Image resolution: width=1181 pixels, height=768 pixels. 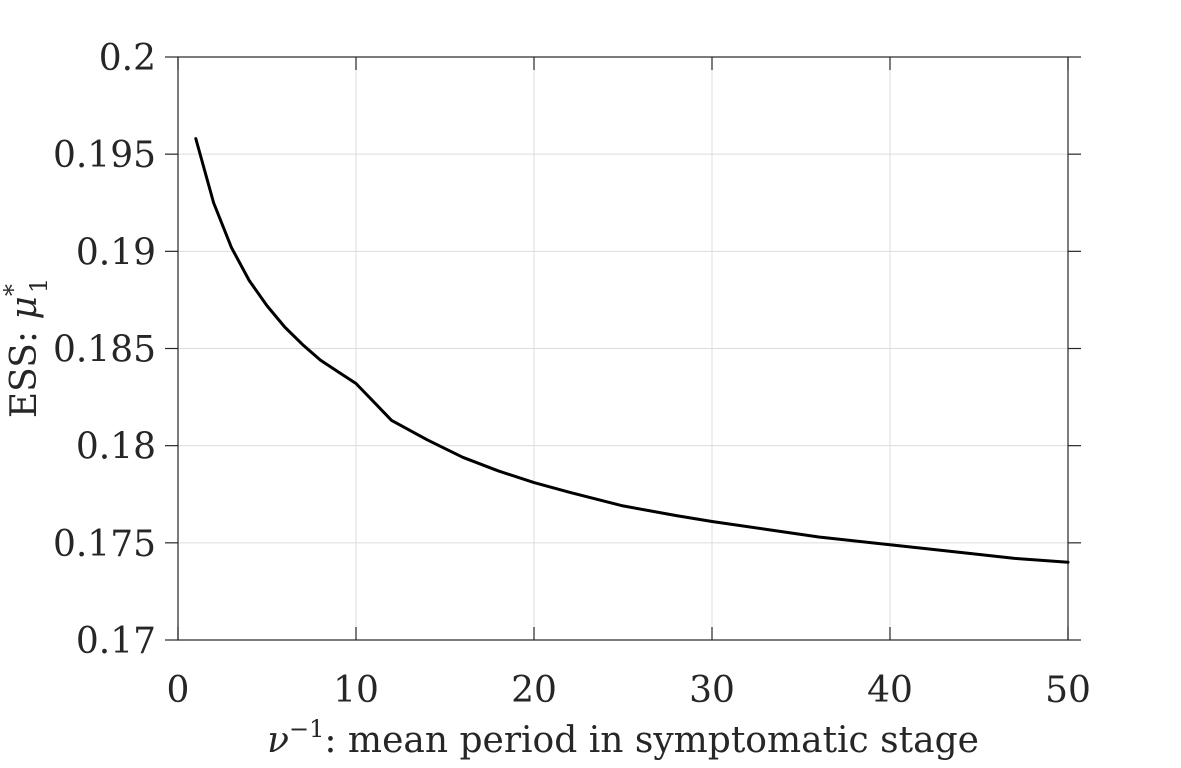 I want to click on x-axis-label-text: : mean period in symptomatic stage, so click(x=651, y=740).